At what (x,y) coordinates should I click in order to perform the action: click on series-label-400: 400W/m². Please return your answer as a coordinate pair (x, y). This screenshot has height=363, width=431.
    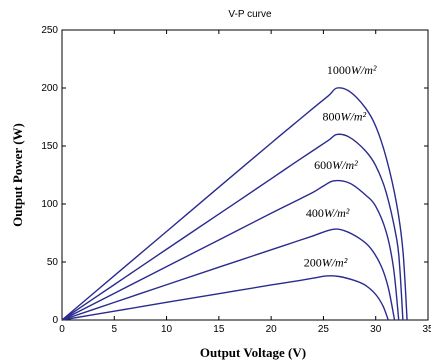
    Looking at the image, I should click on (328, 213).